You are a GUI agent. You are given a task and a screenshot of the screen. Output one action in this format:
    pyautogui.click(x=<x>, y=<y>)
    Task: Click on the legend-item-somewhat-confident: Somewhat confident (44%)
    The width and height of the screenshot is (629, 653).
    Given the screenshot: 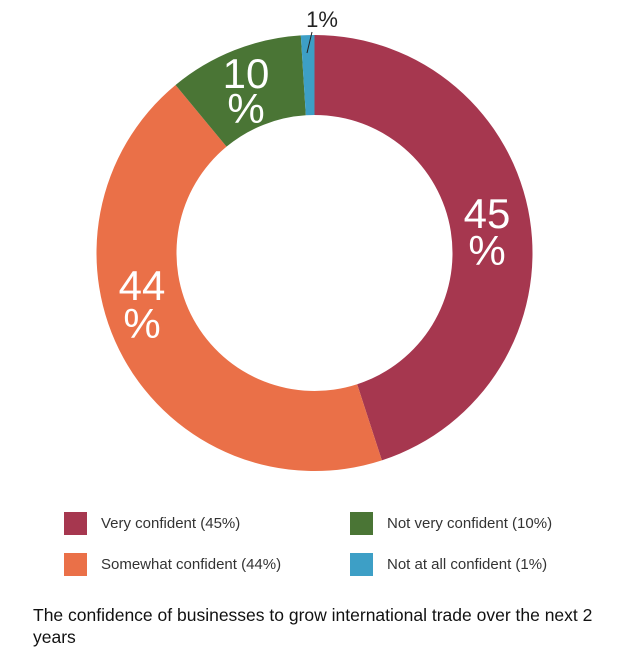 What is the action you would take?
    pyautogui.click(x=172, y=564)
    